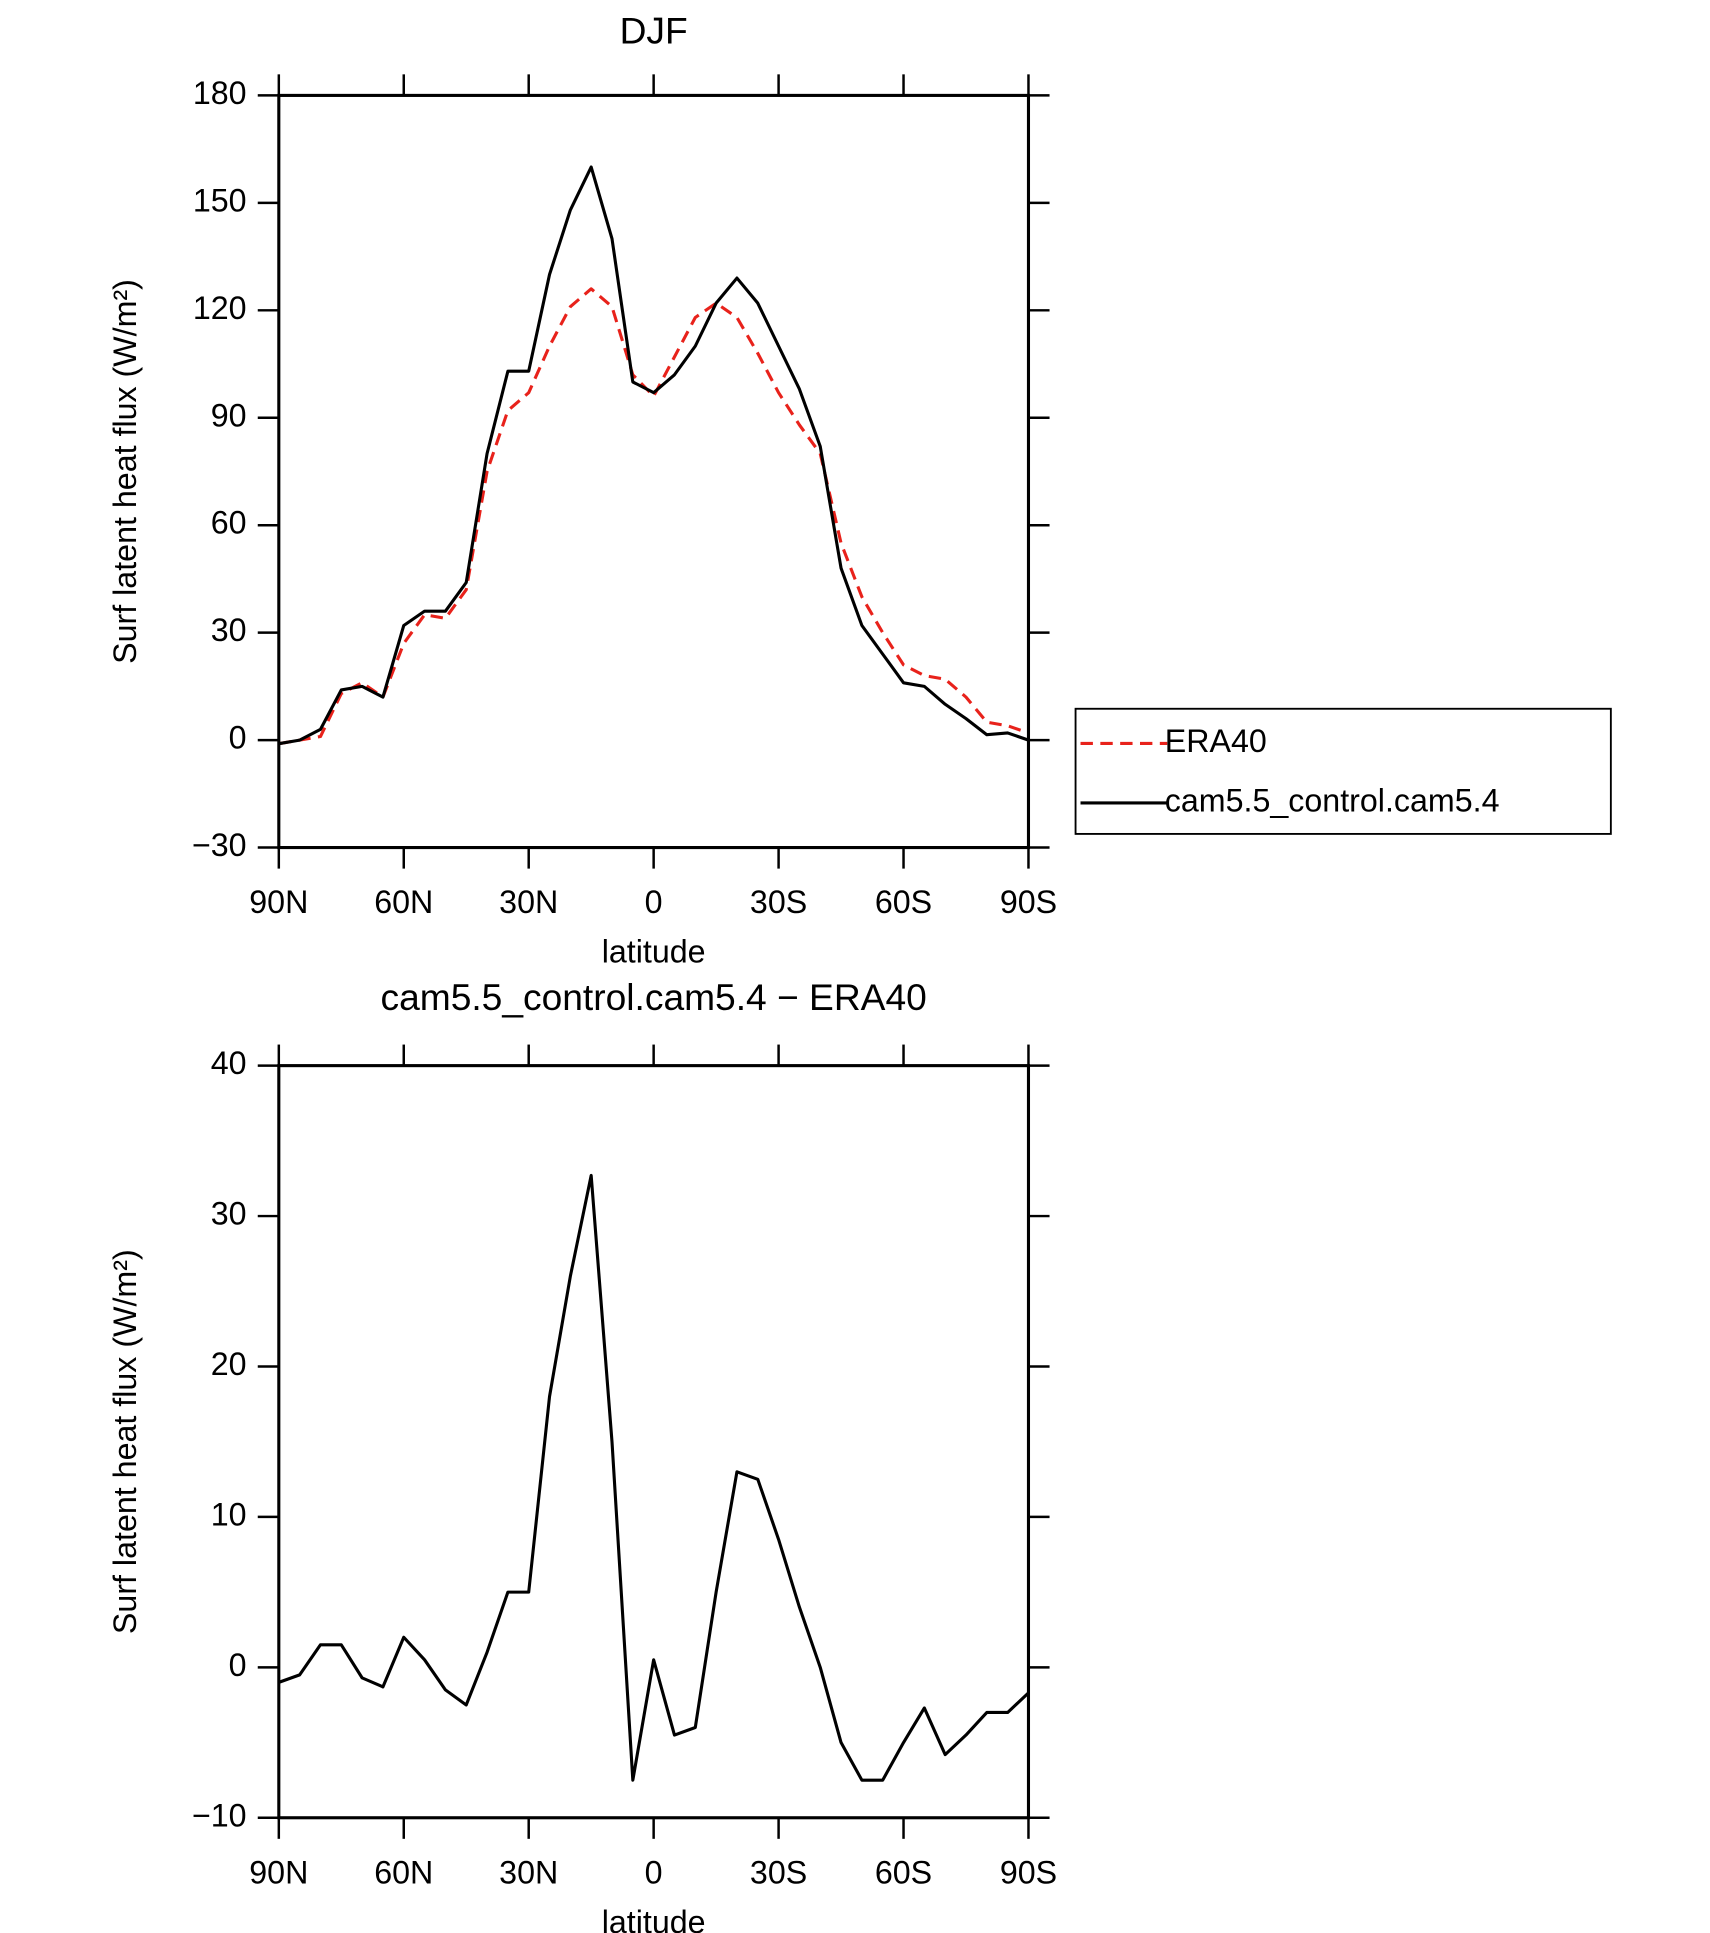 The image size is (1710, 1933). Describe the element at coordinates (229, 1063) in the screenshot. I see `y-tick-label: 40` at that location.